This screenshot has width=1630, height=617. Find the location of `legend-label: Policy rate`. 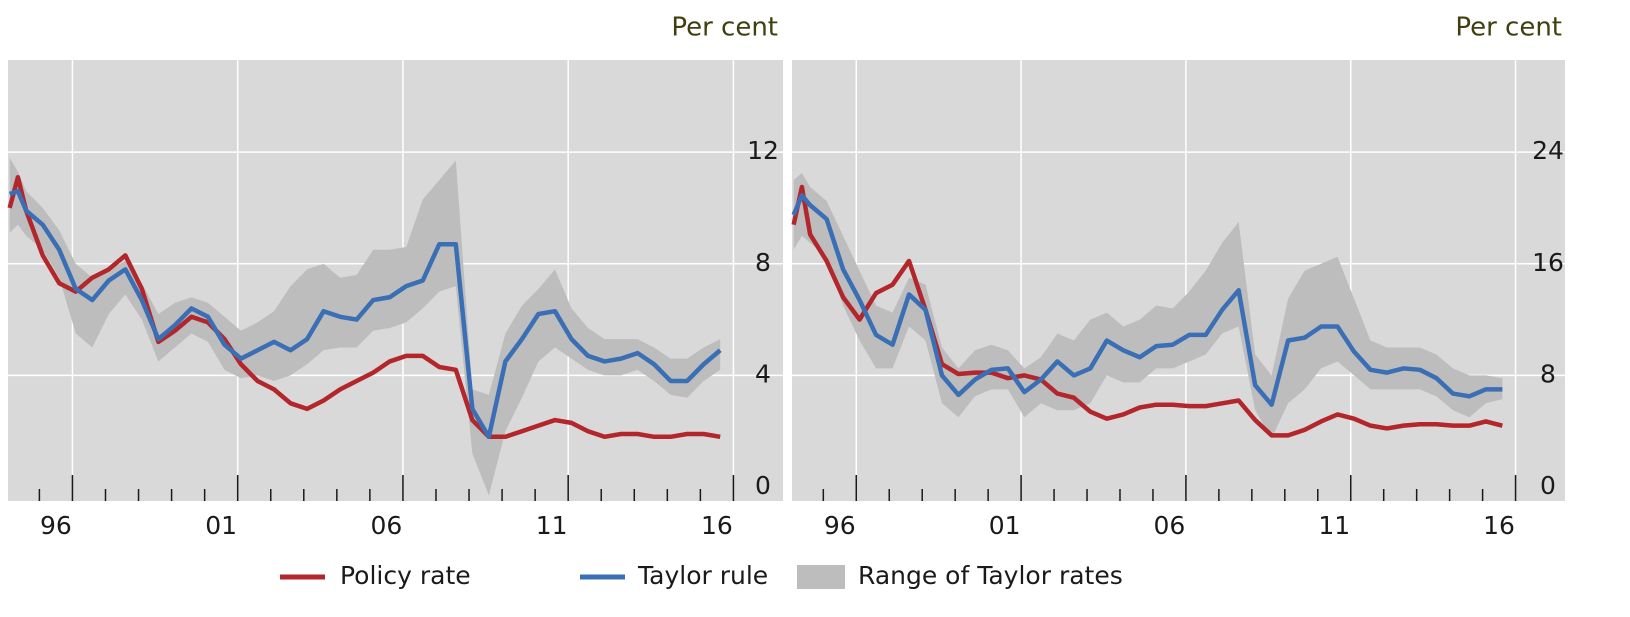

legend-label: Policy rate is located at coordinates (405, 575).